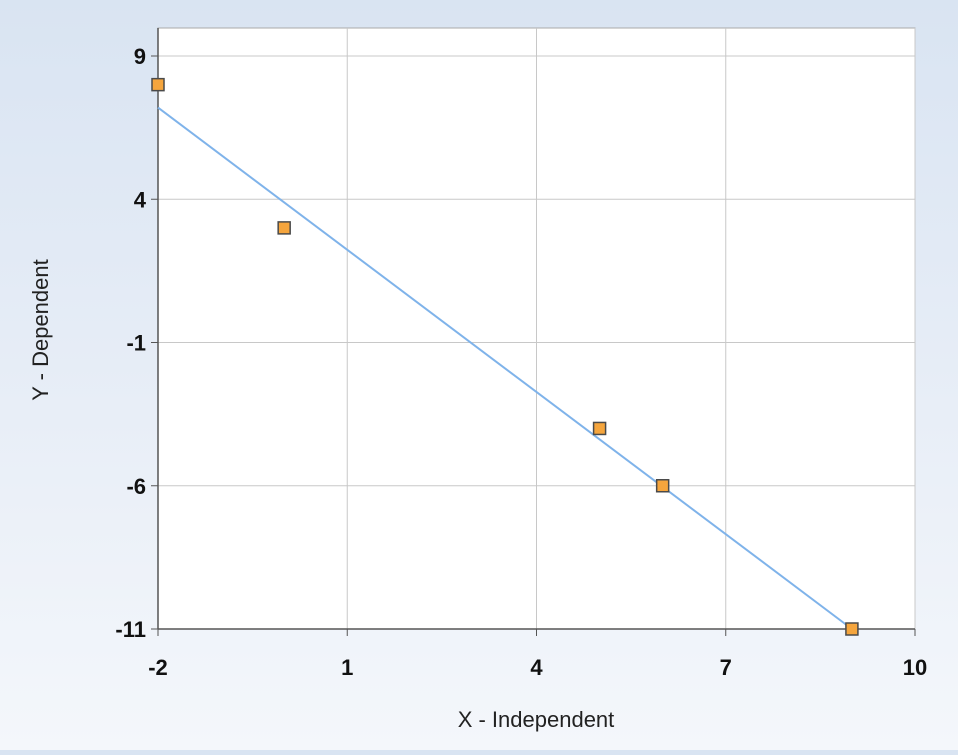 This screenshot has height=755, width=958. What do you see at coordinates (136, 486) in the screenshot?
I see `y-tick-label: -6` at bounding box center [136, 486].